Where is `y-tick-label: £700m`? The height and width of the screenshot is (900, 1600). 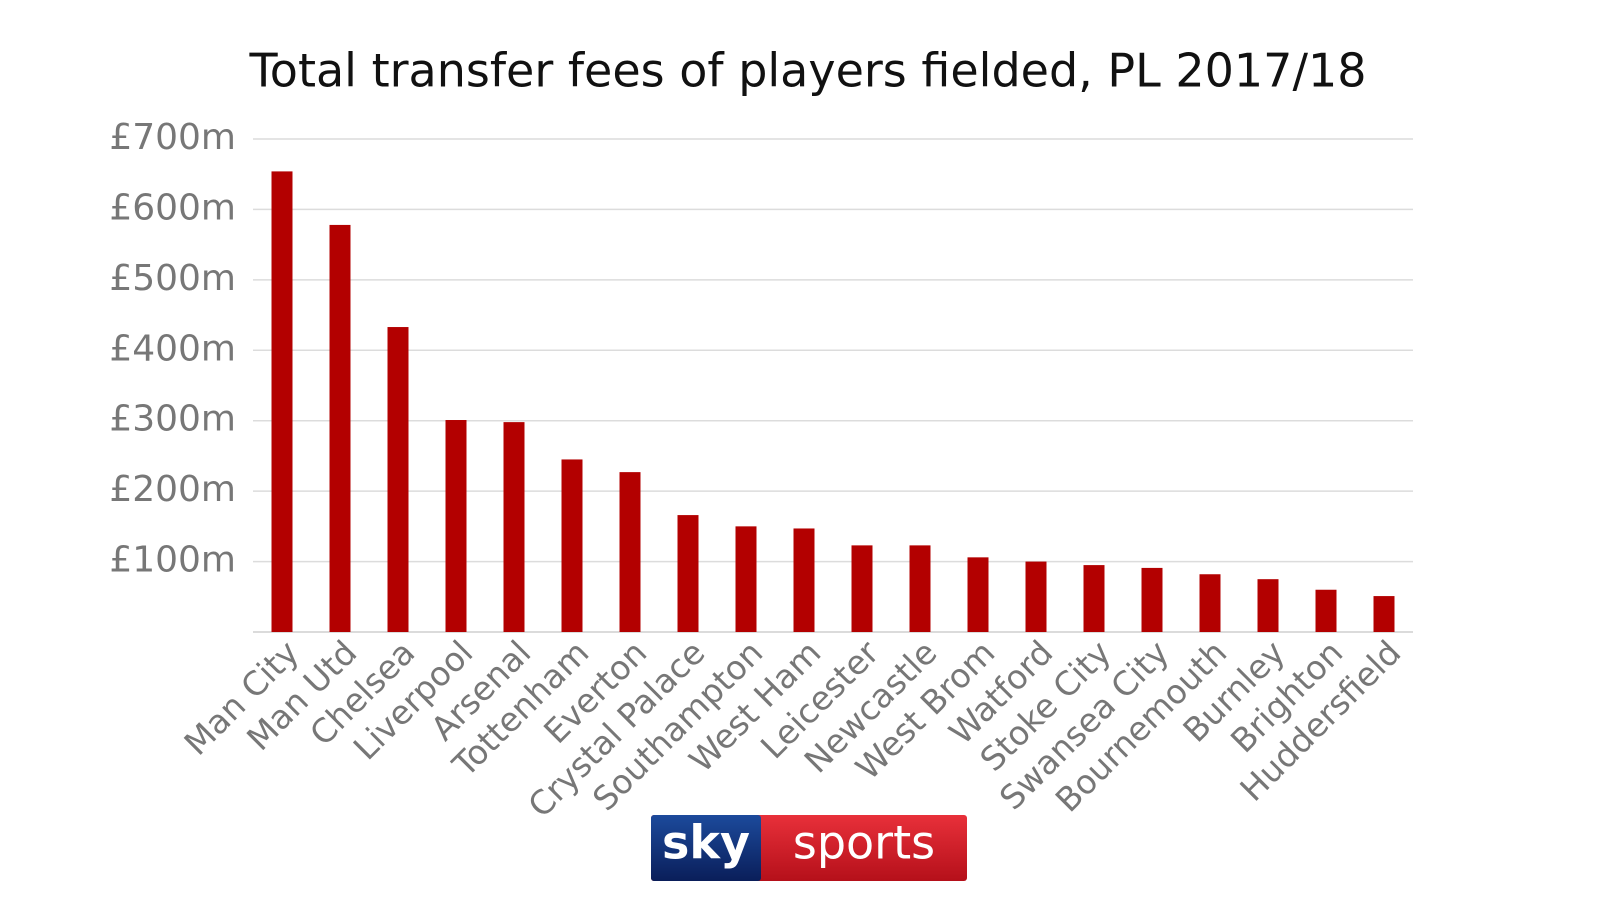
y-tick-label: £700m is located at coordinates (172, 137).